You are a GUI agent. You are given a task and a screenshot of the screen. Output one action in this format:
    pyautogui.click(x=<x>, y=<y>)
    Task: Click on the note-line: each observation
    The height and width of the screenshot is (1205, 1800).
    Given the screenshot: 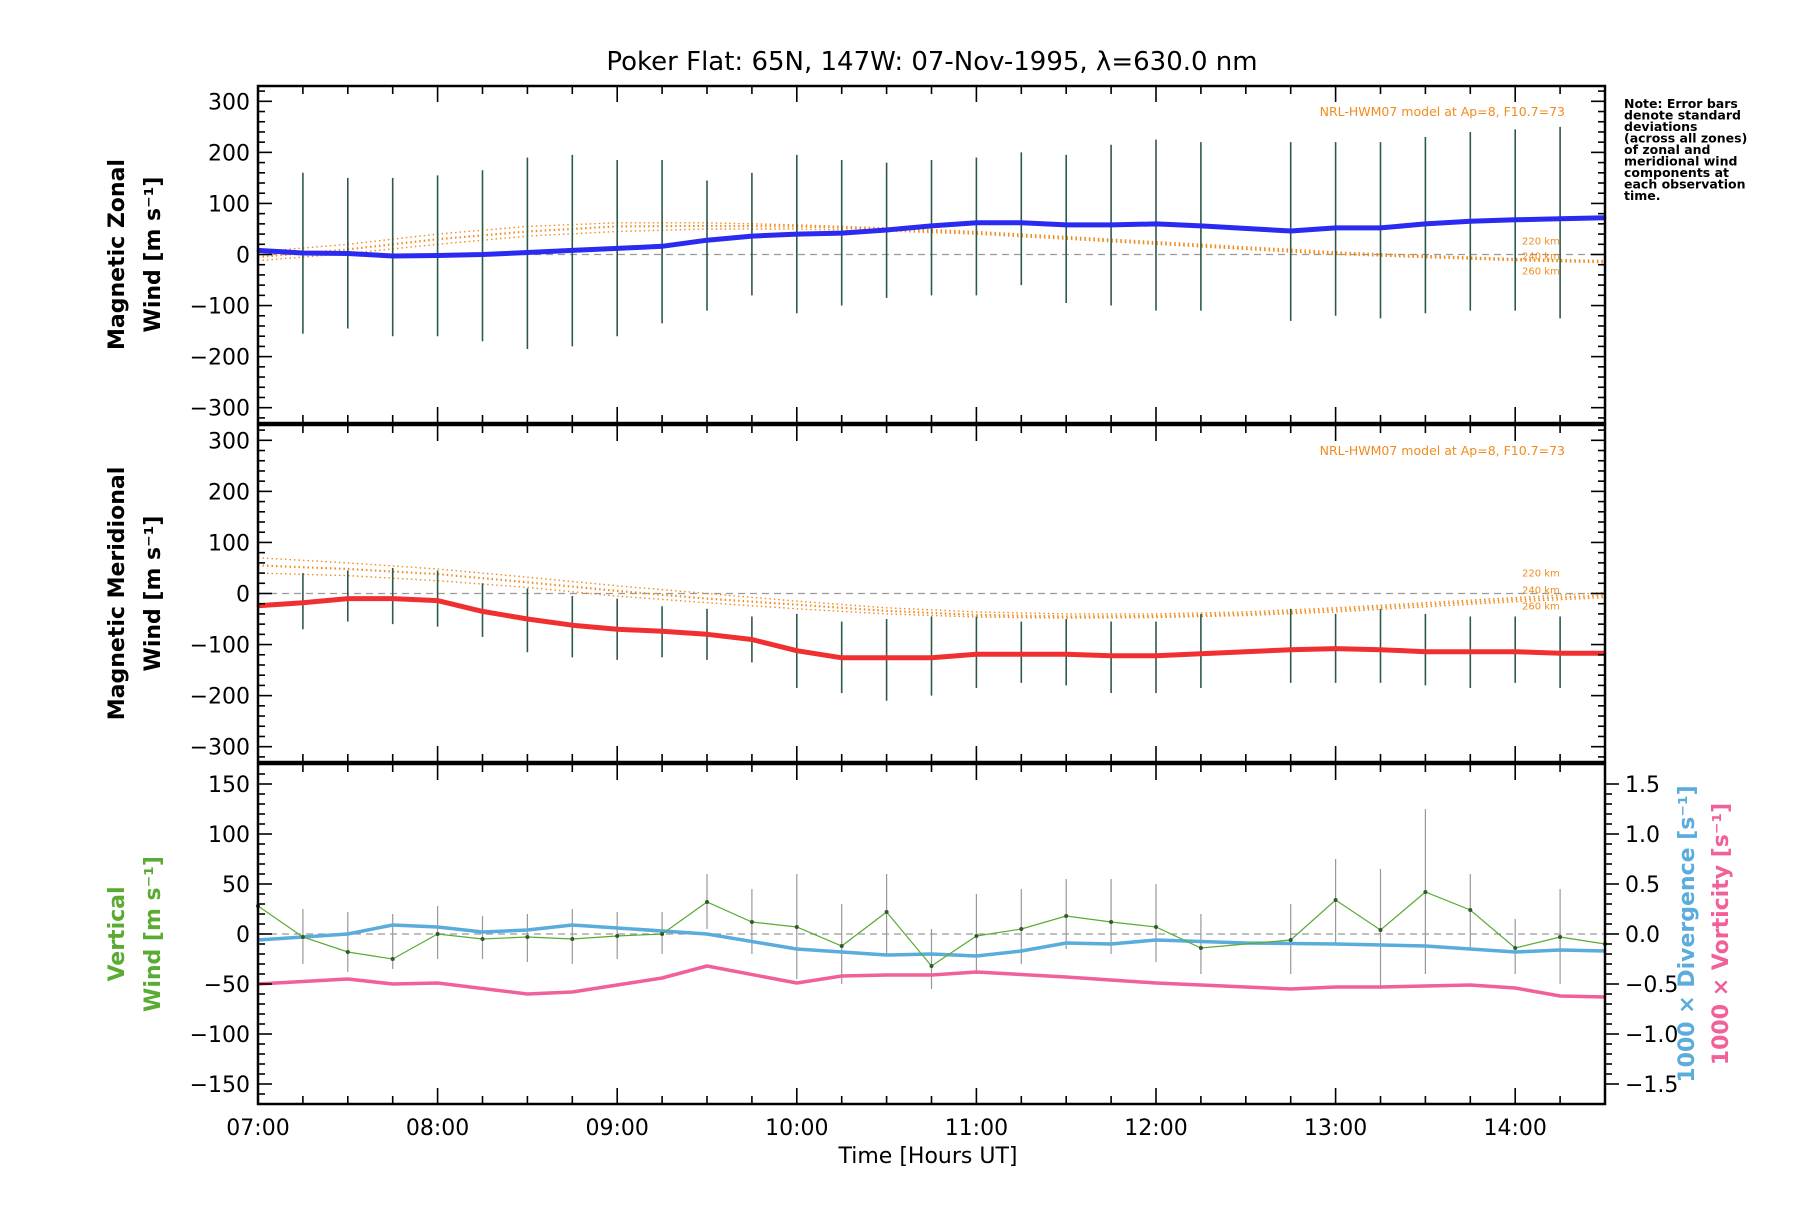 What is the action you would take?
    pyautogui.click(x=1685, y=184)
    